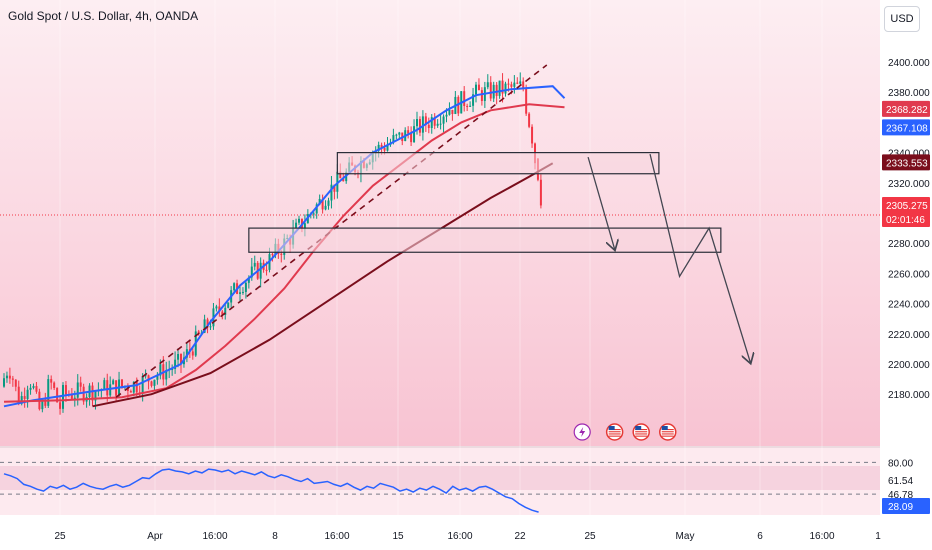 This screenshot has height=550, width=932. Describe the element at coordinates (909, 335) in the screenshot. I see `price-tick-label: 2220.000` at that location.